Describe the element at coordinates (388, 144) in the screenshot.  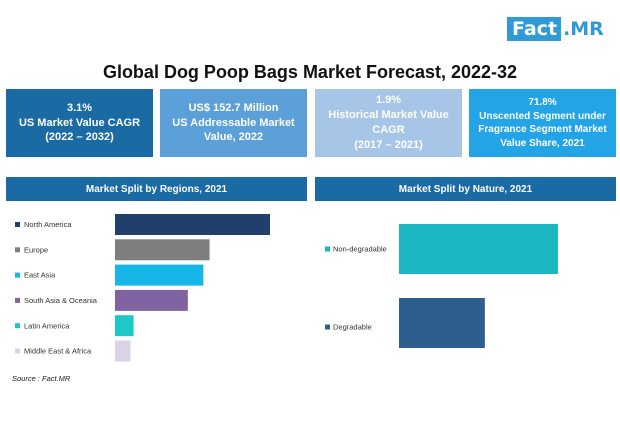
I see `stat-3-line-4: (2017 – 2021)` at that location.